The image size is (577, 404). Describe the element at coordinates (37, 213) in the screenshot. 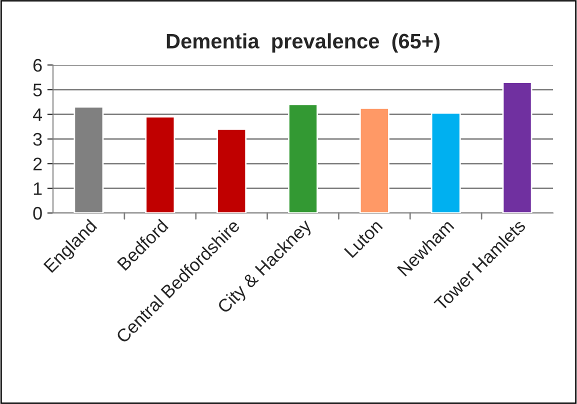

I see `y-tick-label: 0` at that location.